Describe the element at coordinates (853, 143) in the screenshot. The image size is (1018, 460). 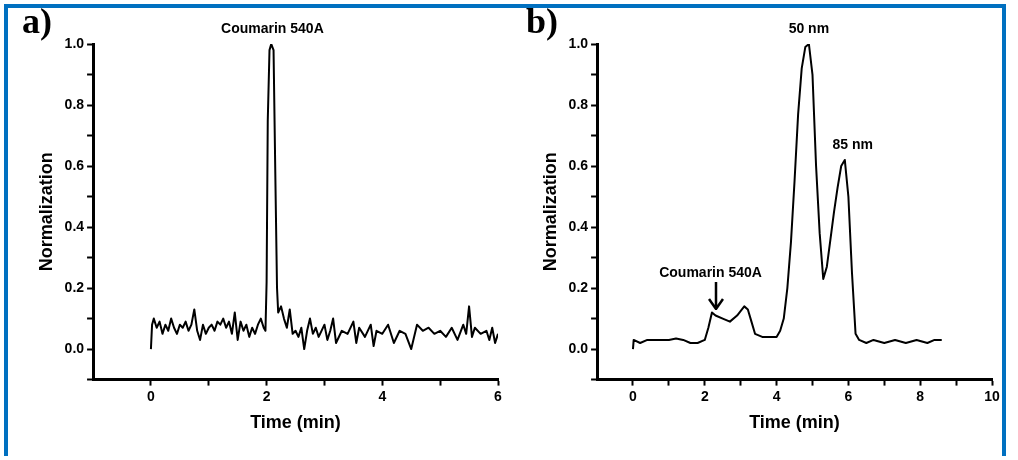
I see `annotation: 85 nm` at that location.